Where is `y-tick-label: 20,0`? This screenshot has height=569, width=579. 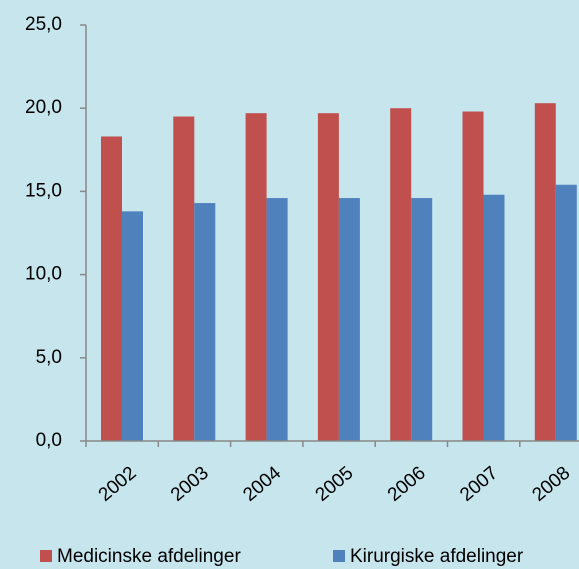 y-tick-label: 20,0 is located at coordinates (43, 107).